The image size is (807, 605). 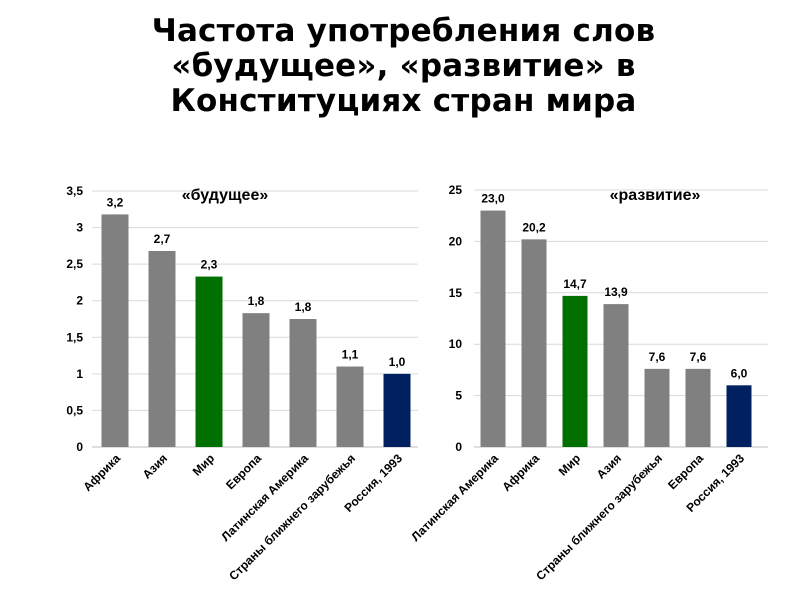 What do you see at coordinates (456, 241) in the screenshot?
I see `y-tick-label: 20` at bounding box center [456, 241].